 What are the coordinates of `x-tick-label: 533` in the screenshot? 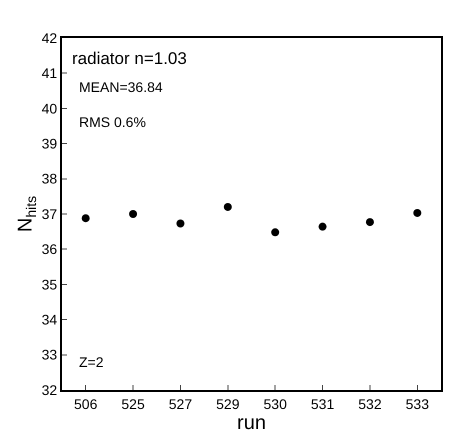 It's located at (418, 404).